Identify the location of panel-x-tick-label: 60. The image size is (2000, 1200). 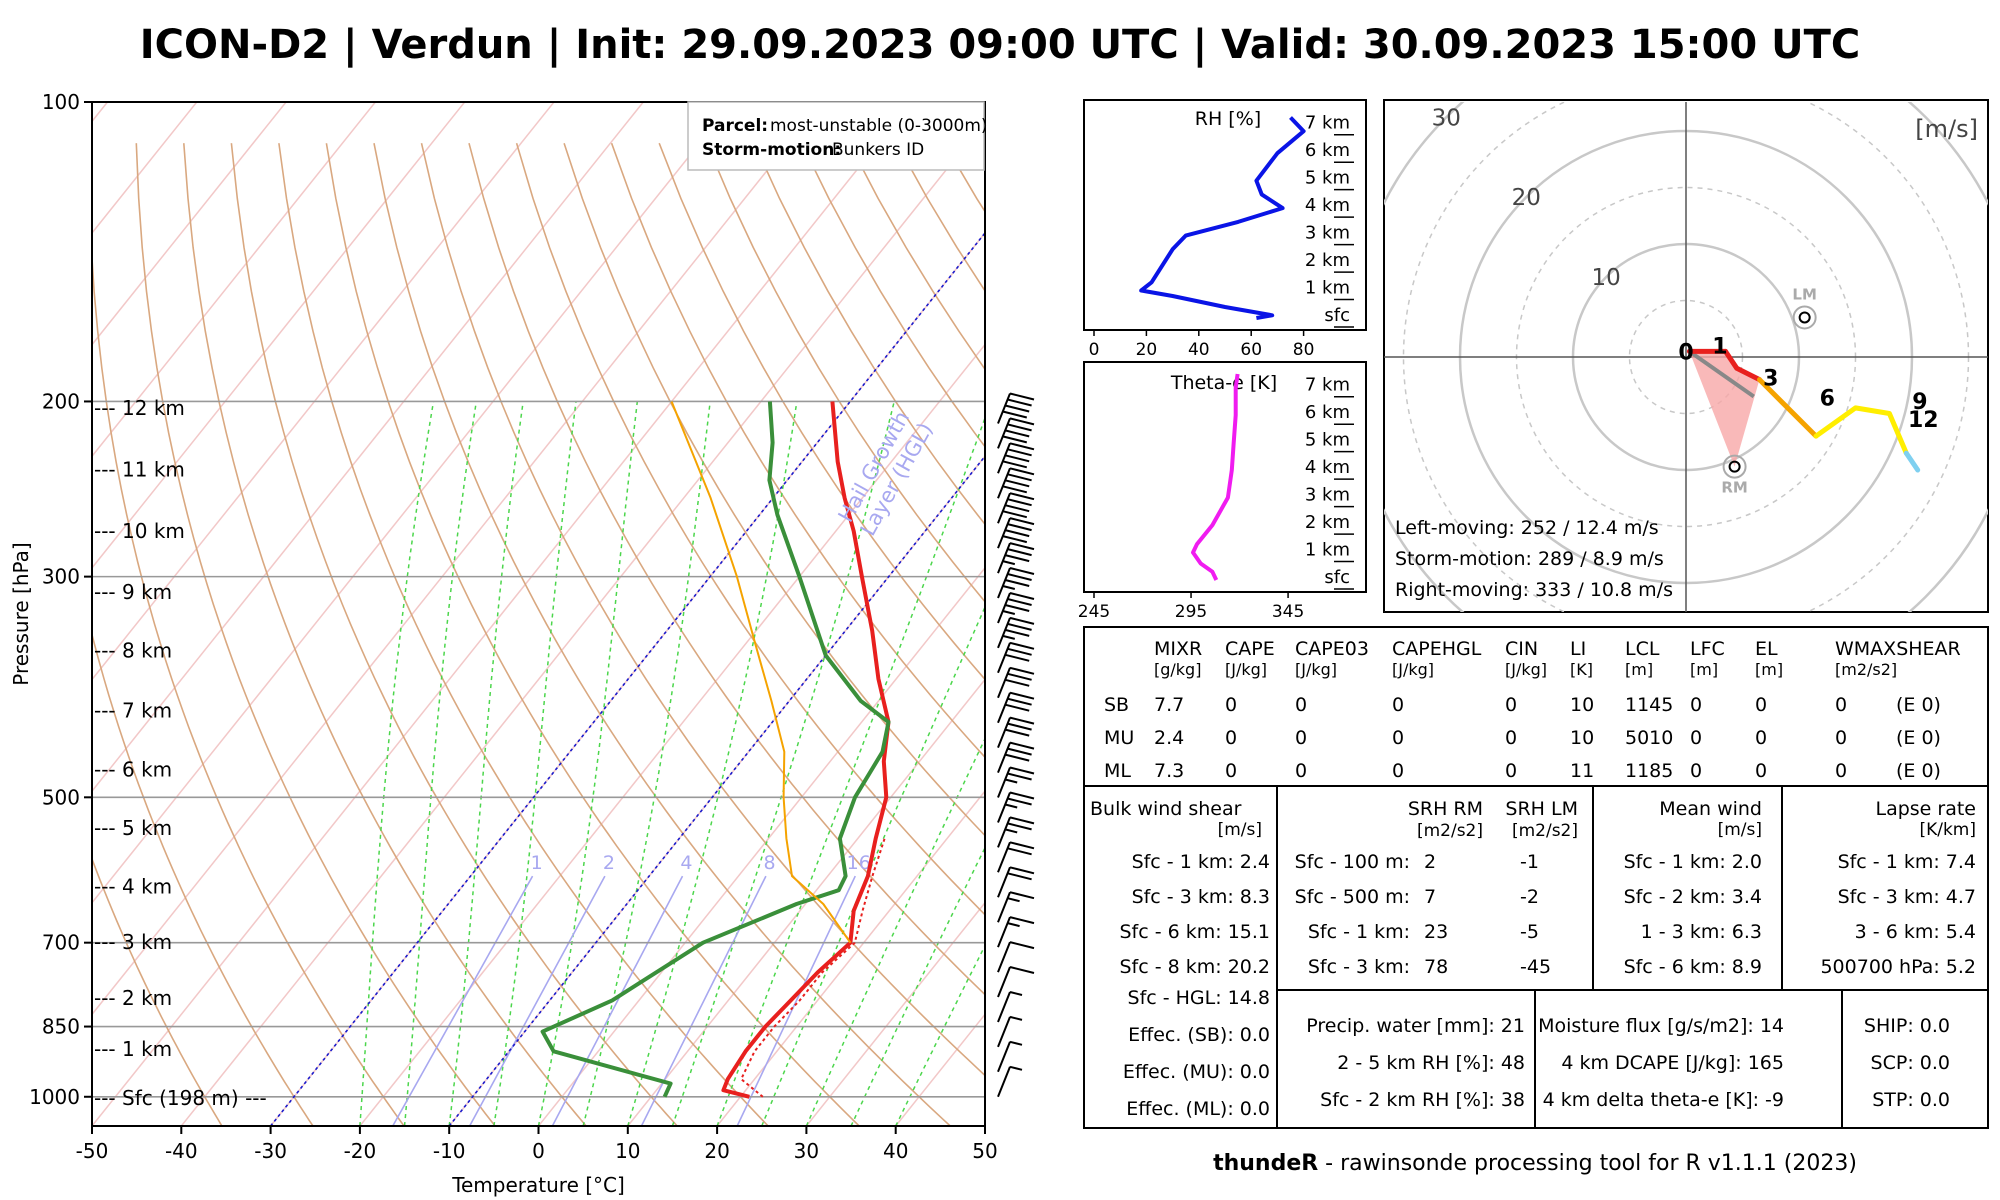
(1251, 350).